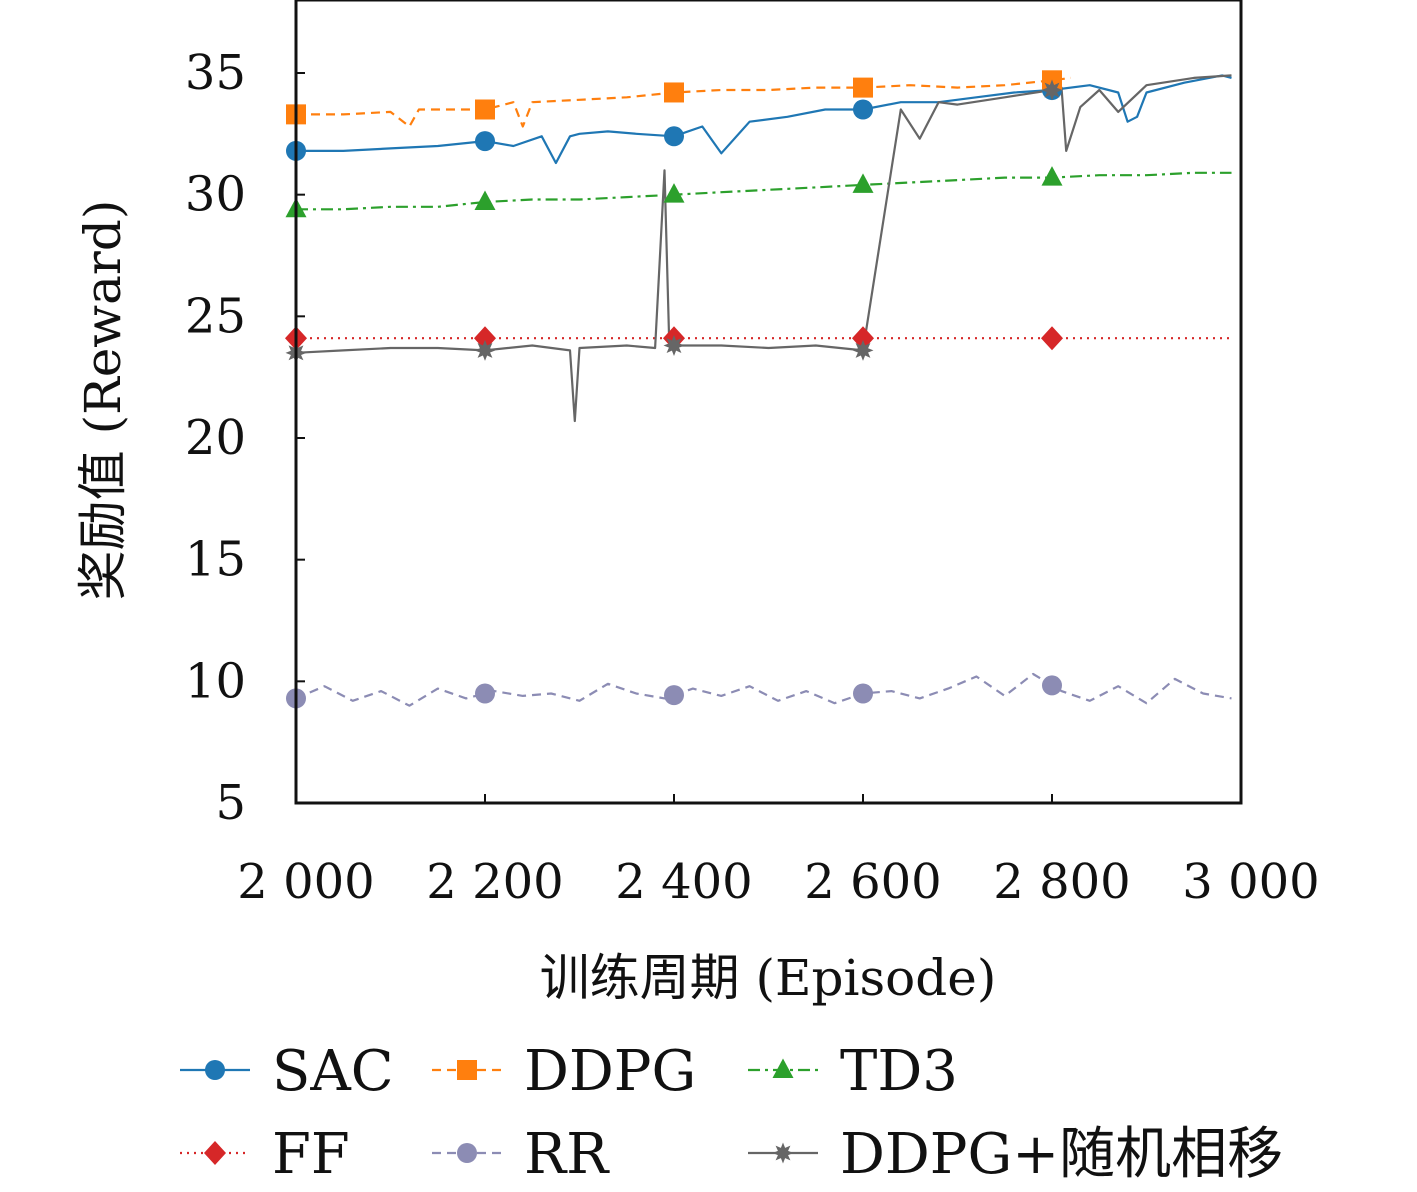 Image resolution: width=1417 pixels, height=1192 pixels. I want to click on y-axis-title: 奖励值 (Reward), so click(103, 400).